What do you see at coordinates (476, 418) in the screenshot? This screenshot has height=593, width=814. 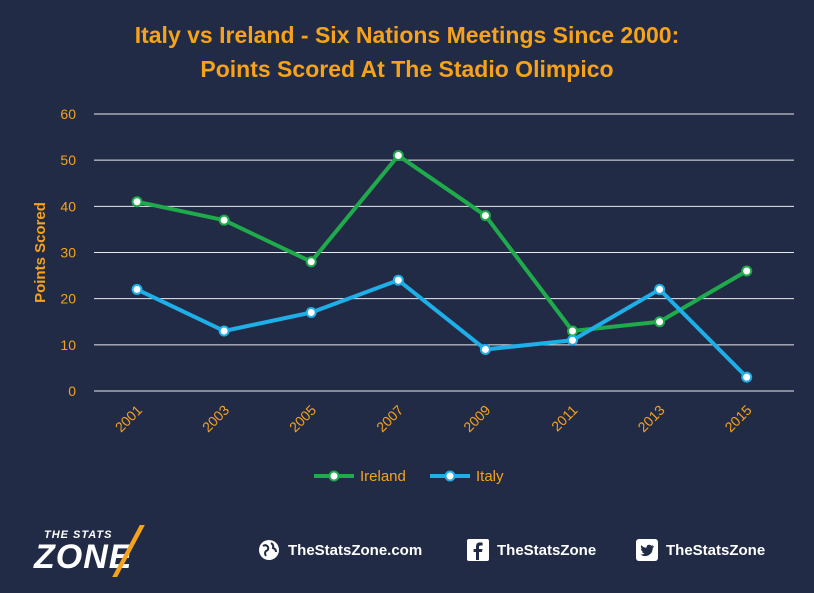 I see `x-tick-label: 2009` at bounding box center [476, 418].